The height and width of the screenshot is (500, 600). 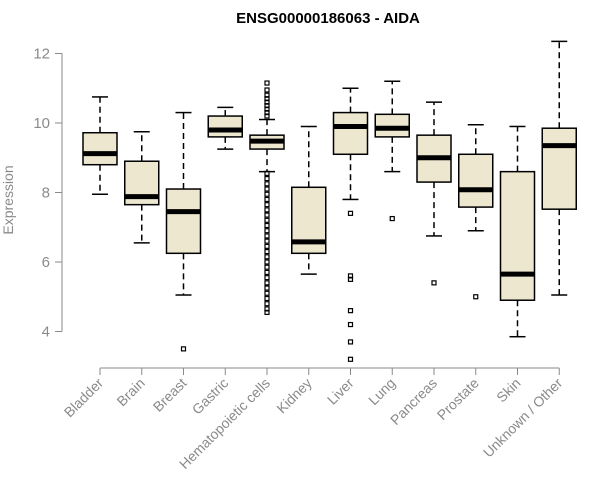 What do you see at coordinates (328, 18) in the screenshot?
I see `chart-title: ENSG00000186063 - AIDA` at bounding box center [328, 18].